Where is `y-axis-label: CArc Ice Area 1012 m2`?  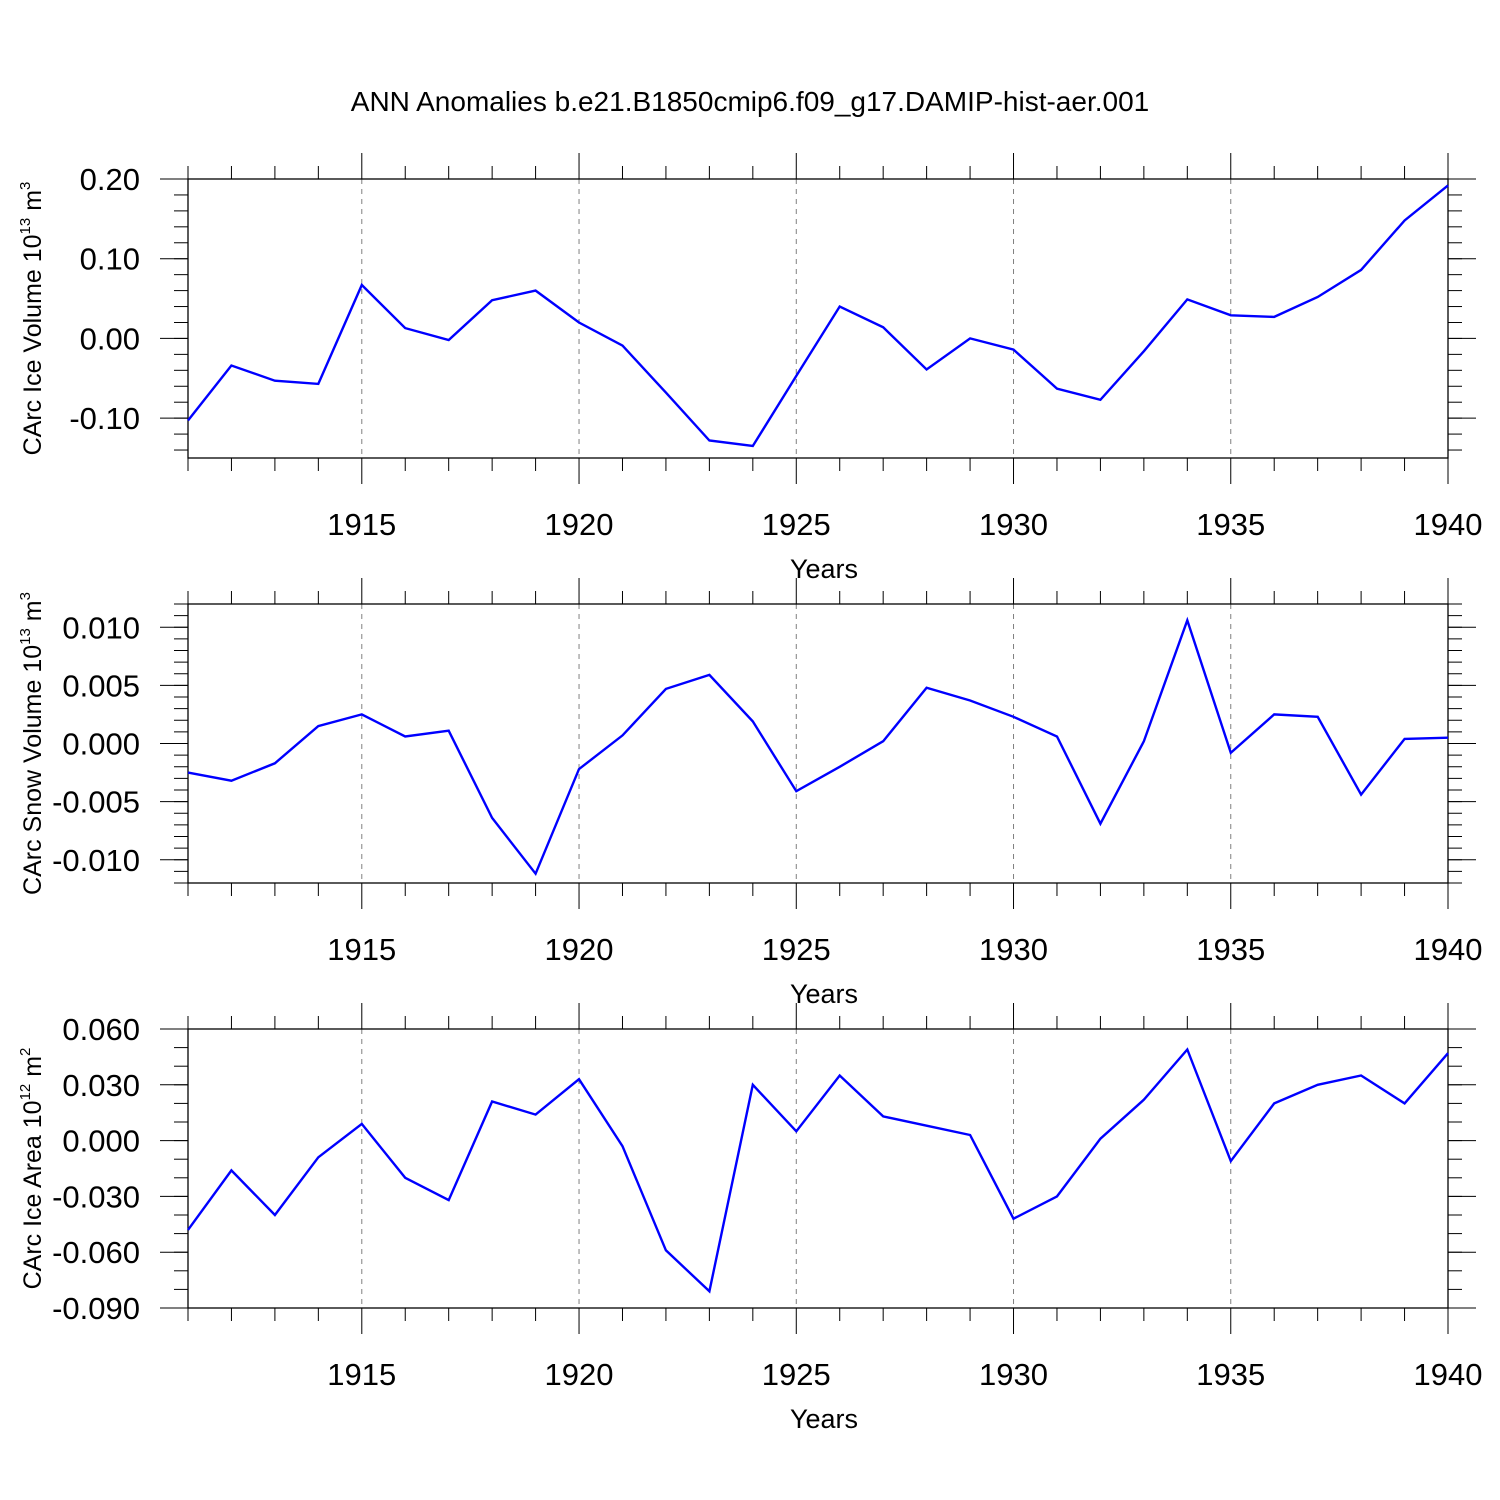 y-axis-label: CArc Ice Area 1012 m2 is located at coordinates (32, 1169).